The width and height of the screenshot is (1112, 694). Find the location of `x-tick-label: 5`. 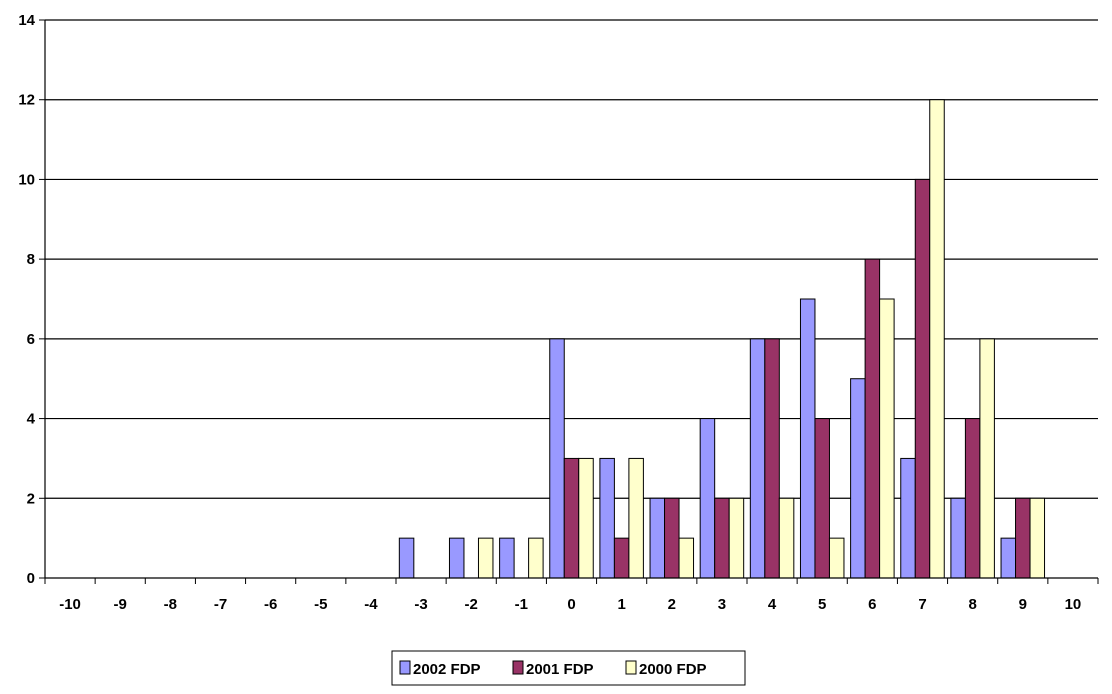

x-tick-label: 5 is located at coordinates (822, 604).